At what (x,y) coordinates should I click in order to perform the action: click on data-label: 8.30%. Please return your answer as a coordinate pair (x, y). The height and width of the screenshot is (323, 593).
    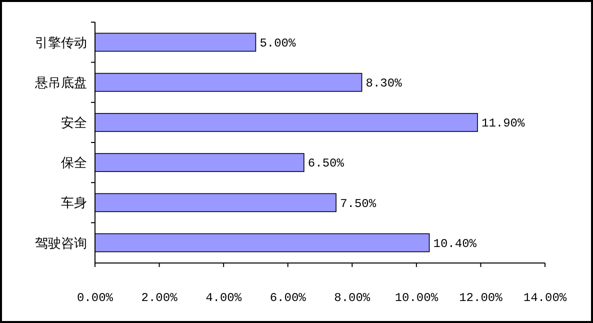
    Looking at the image, I should click on (384, 83).